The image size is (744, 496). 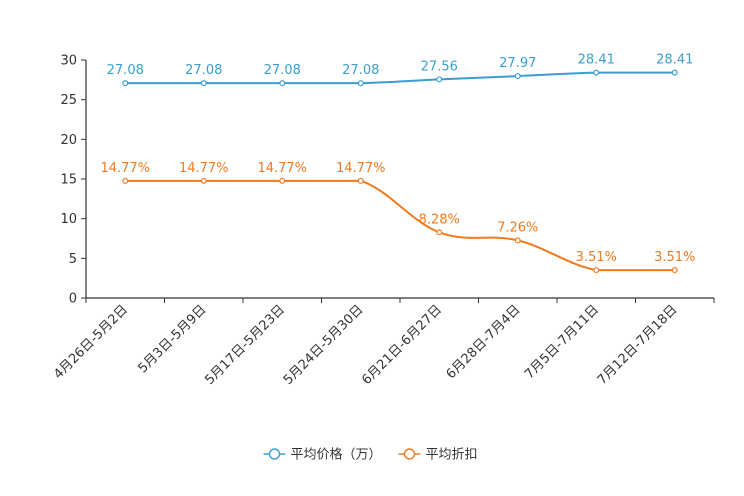 What do you see at coordinates (73, 299) in the screenshot?
I see `y-tick-label: 0` at bounding box center [73, 299].